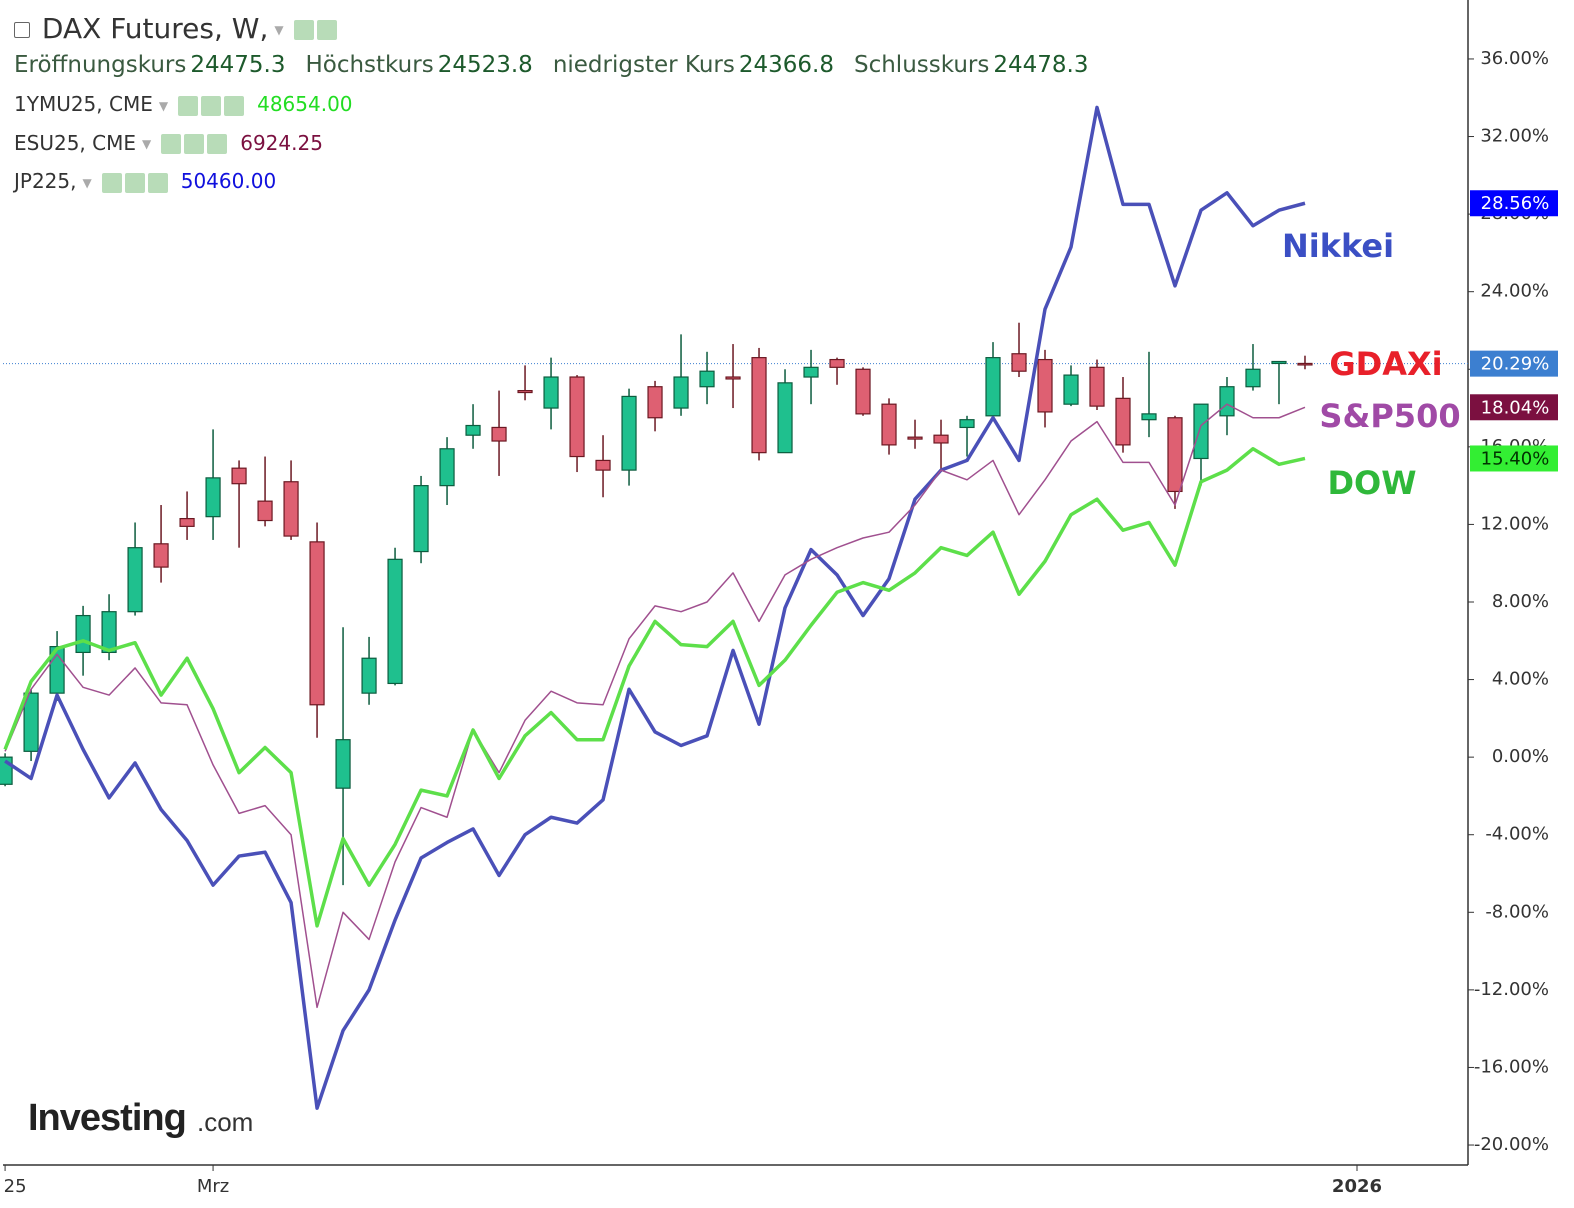 Image resolution: width=1574 pixels, height=1208 pixels. I want to click on x-tick-label: Mrz, so click(213, 1186).